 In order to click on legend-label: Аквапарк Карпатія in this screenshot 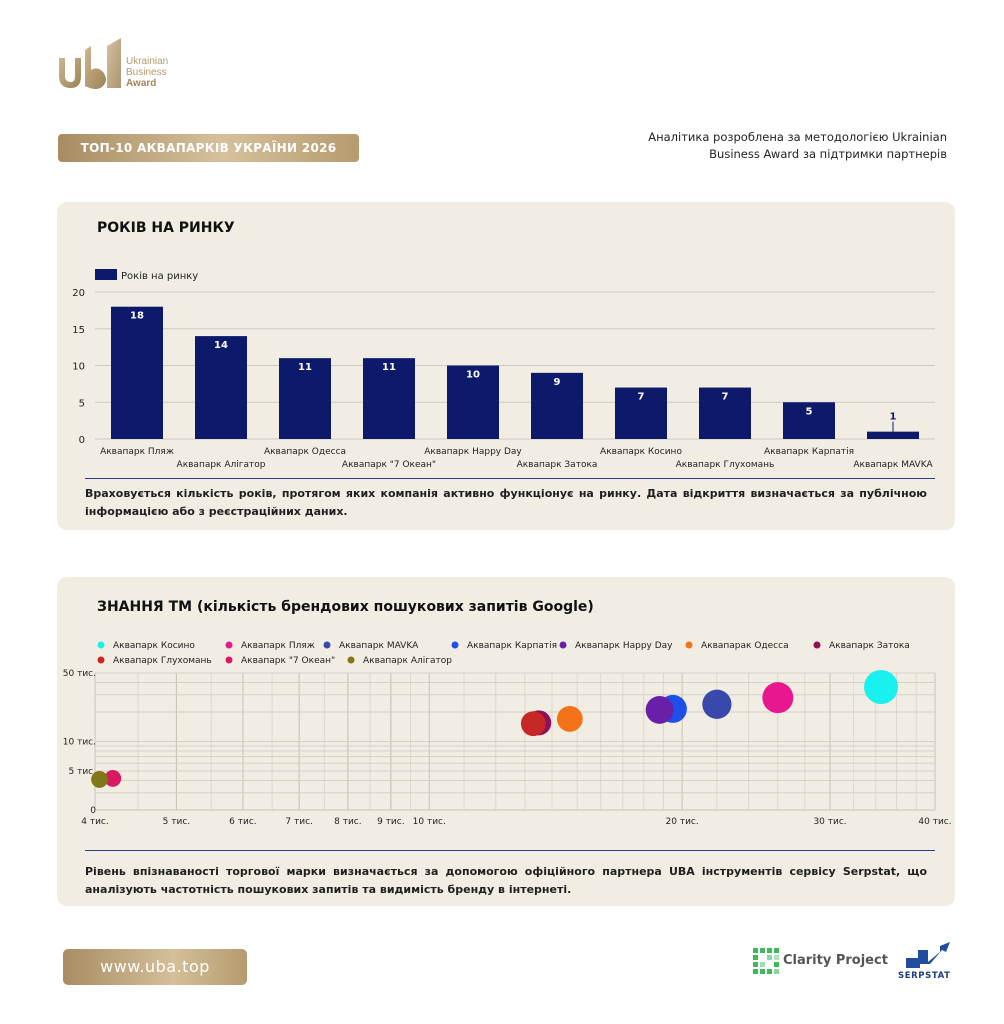, I will do `click(512, 646)`.